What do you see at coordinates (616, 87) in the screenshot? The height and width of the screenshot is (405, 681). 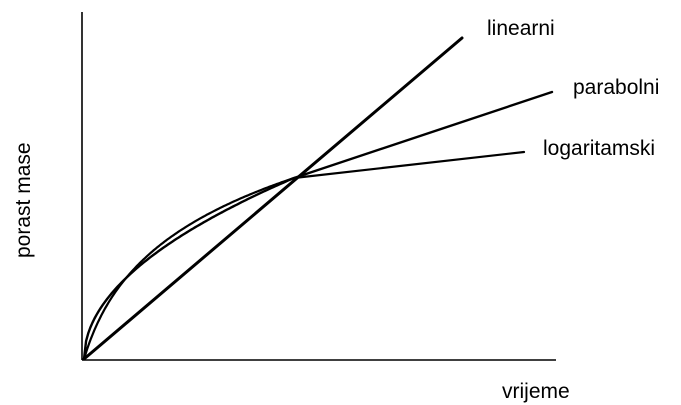 I see `series-label-parabolni: parabolni` at bounding box center [616, 87].